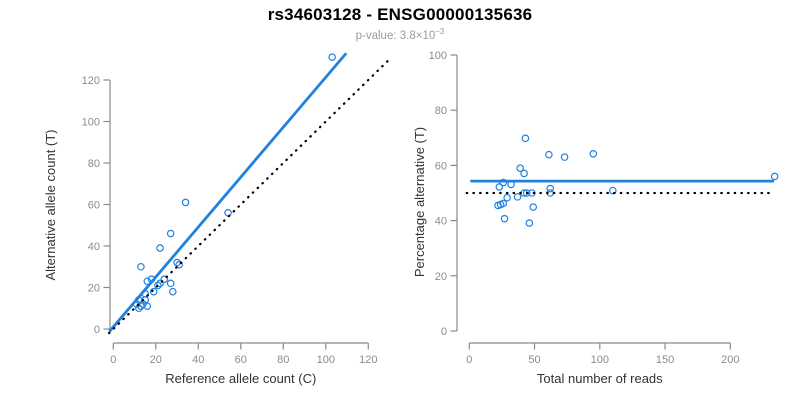  What do you see at coordinates (241, 360) in the screenshot?
I see `x-tick-label: 60` at bounding box center [241, 360].